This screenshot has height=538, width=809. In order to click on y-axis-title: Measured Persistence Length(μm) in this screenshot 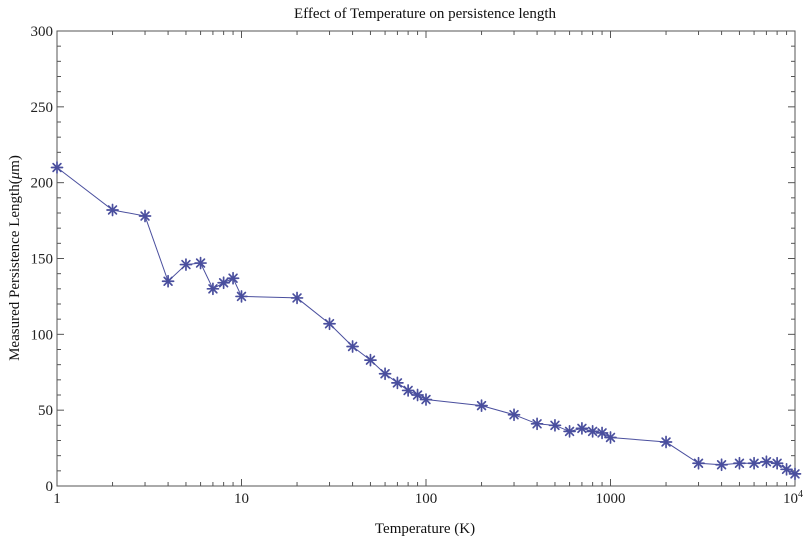, I will do `click(15, 258)`.